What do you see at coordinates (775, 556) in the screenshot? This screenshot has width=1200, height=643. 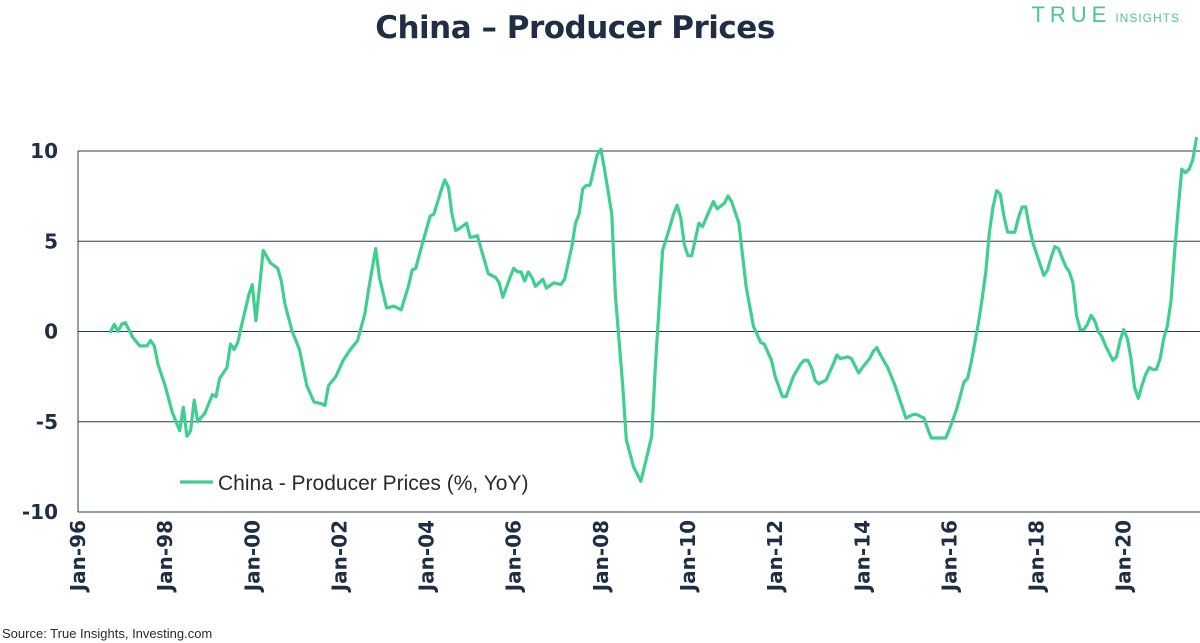 I see `x-tick-label: Jan-12` at bounding box center [775, 556].